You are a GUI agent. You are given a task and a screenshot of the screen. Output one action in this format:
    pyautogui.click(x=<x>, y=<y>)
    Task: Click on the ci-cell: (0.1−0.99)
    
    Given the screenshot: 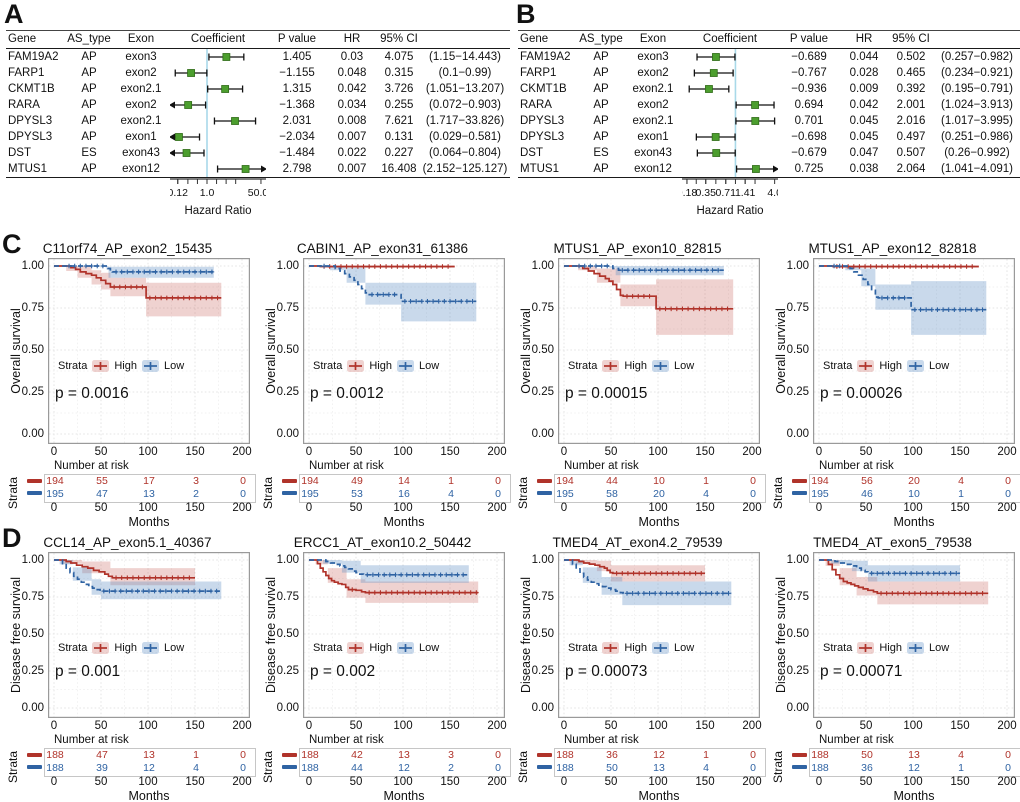 What is the action you would take?
    pyautogui.click(x=465, y=73)
    